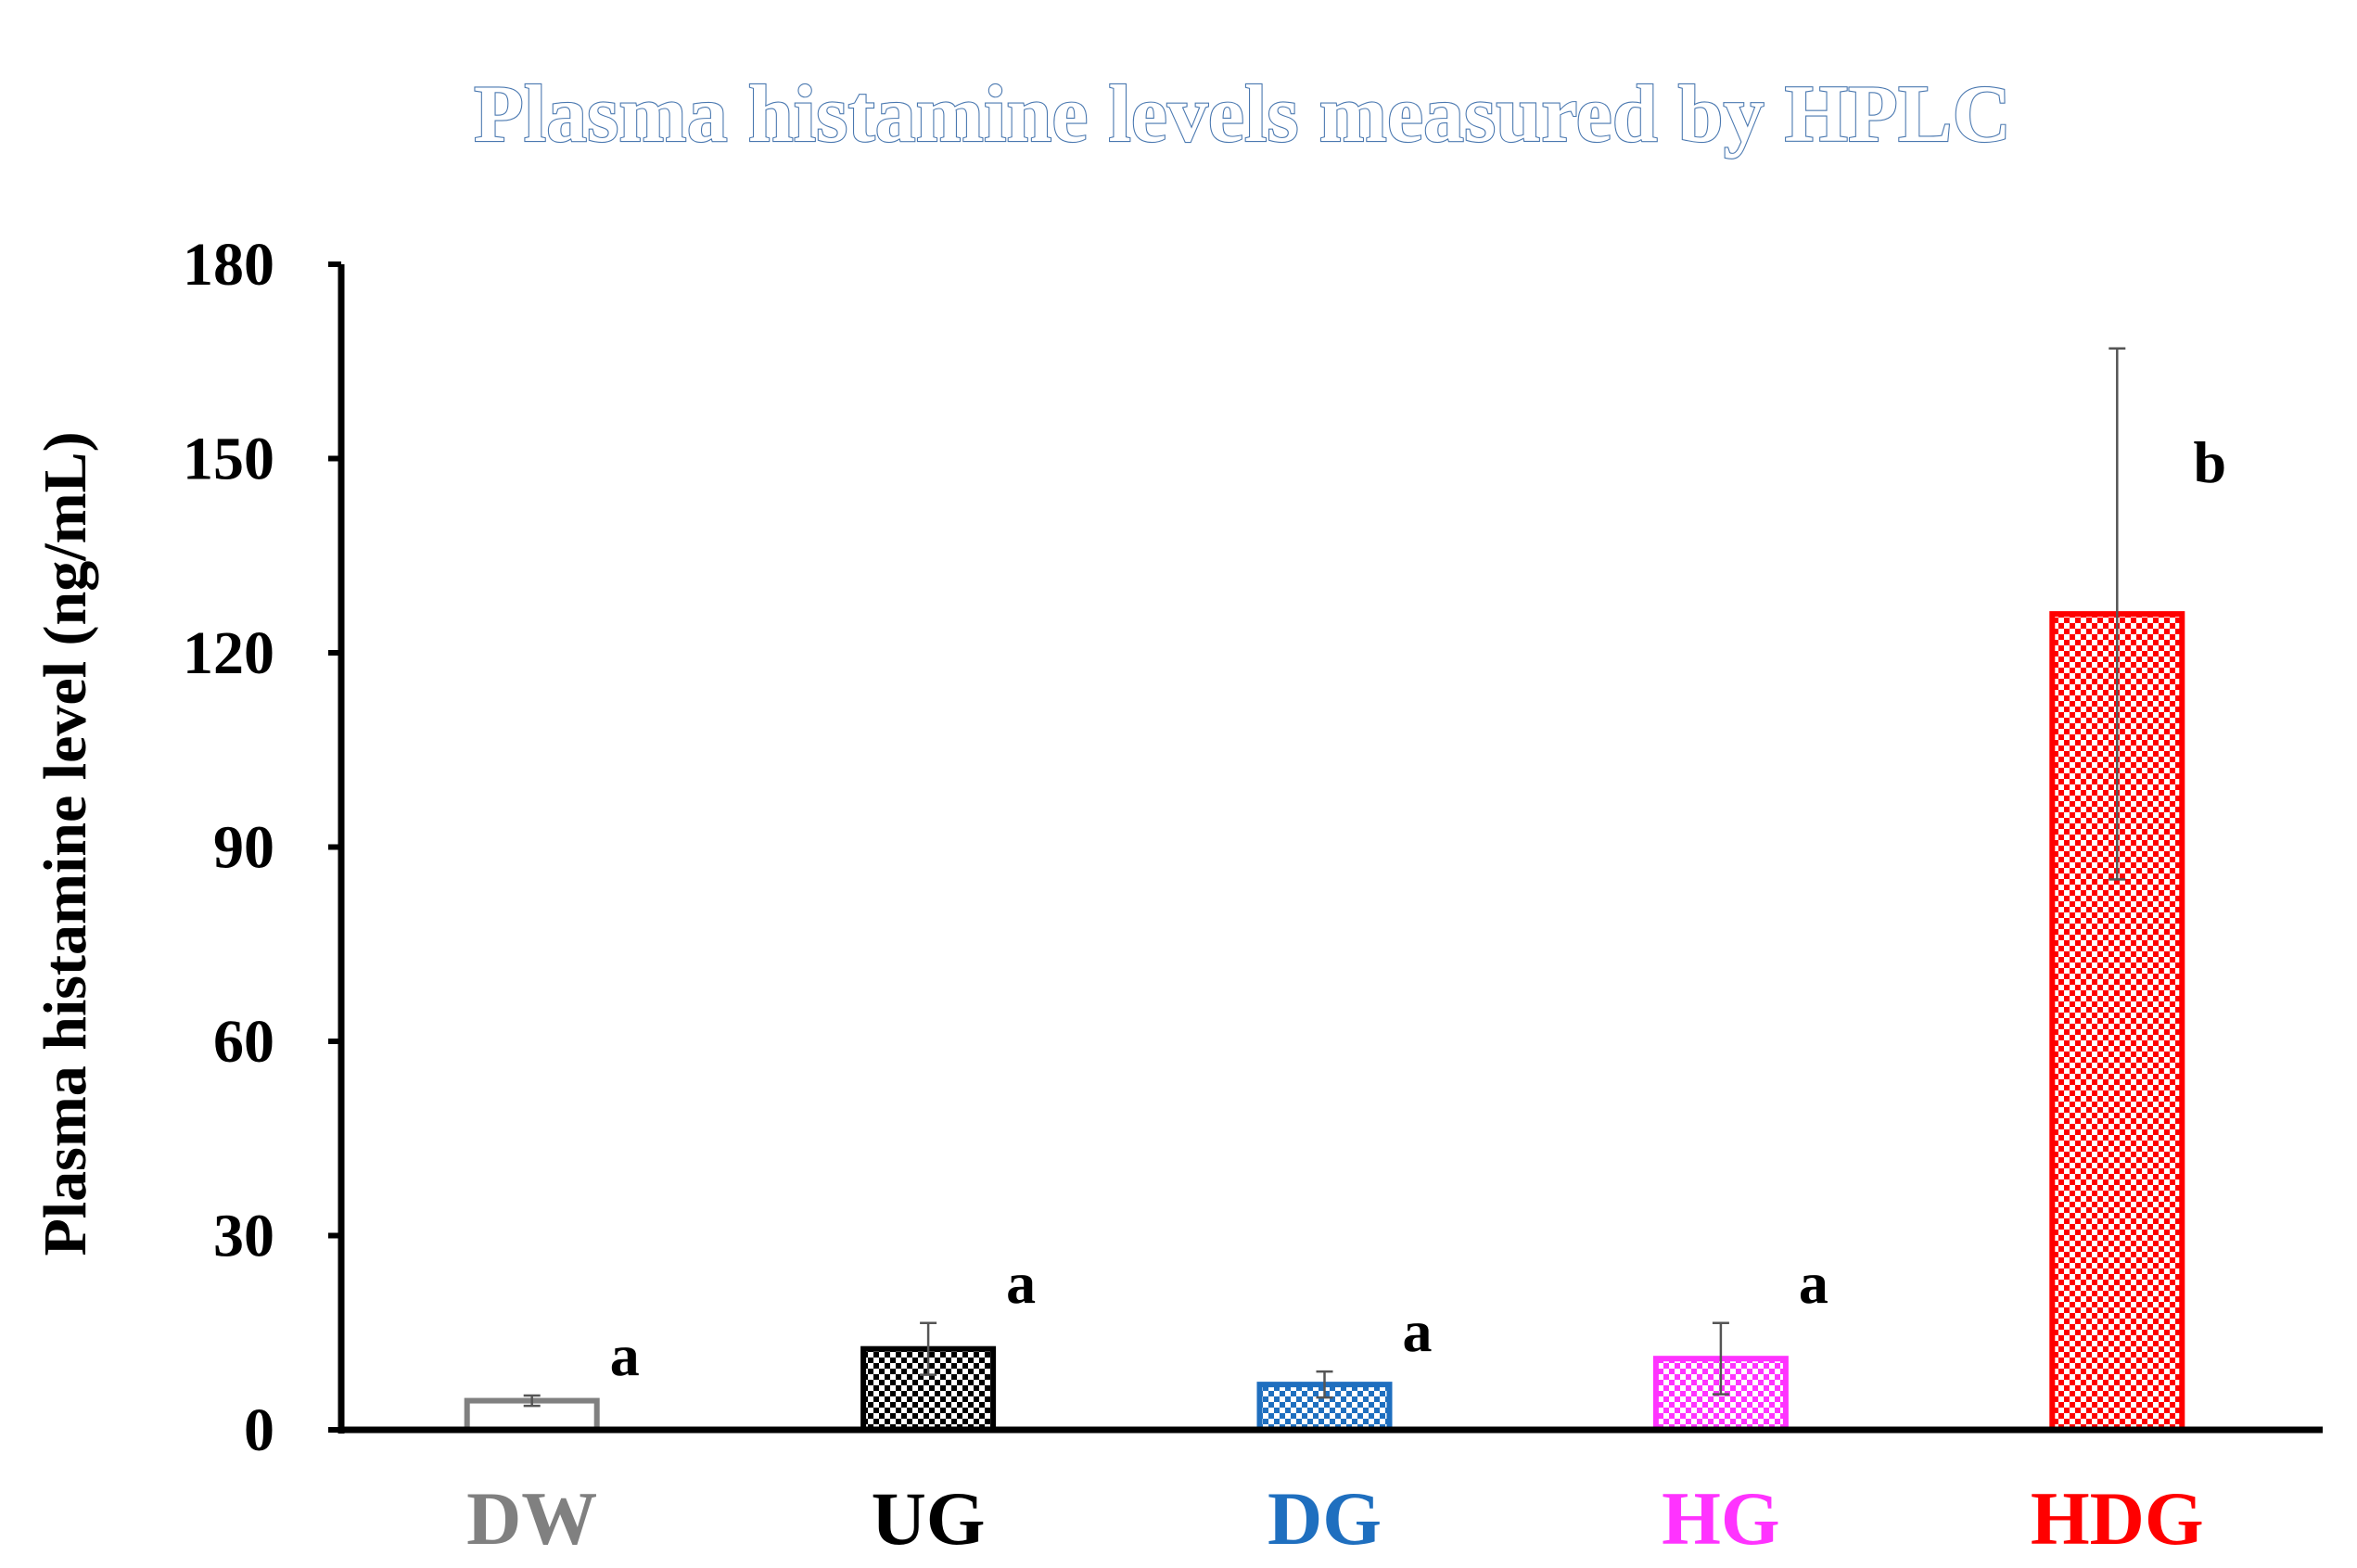  I want to click on y-tick-label: 120, so click(228, 653).